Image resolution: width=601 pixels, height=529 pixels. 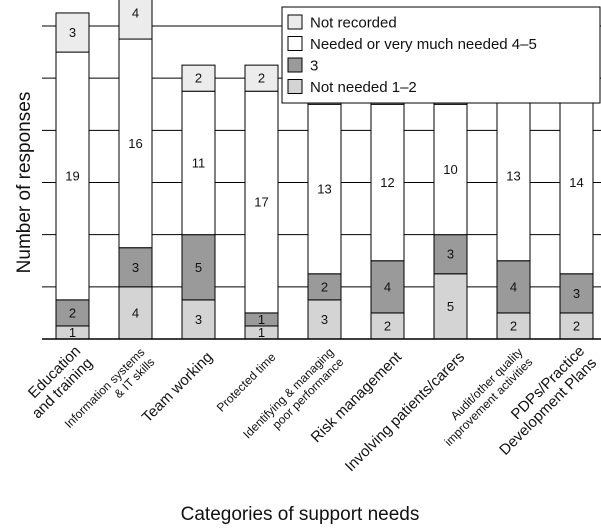 I want to click on data-label: 19, so click(x=72, y=175).